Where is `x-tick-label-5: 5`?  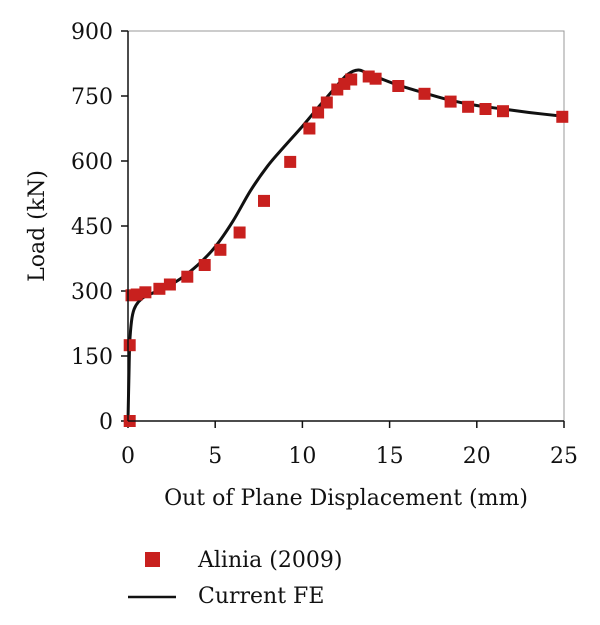
x-tick-label-5: 5 is located at coordinates (215, 456).